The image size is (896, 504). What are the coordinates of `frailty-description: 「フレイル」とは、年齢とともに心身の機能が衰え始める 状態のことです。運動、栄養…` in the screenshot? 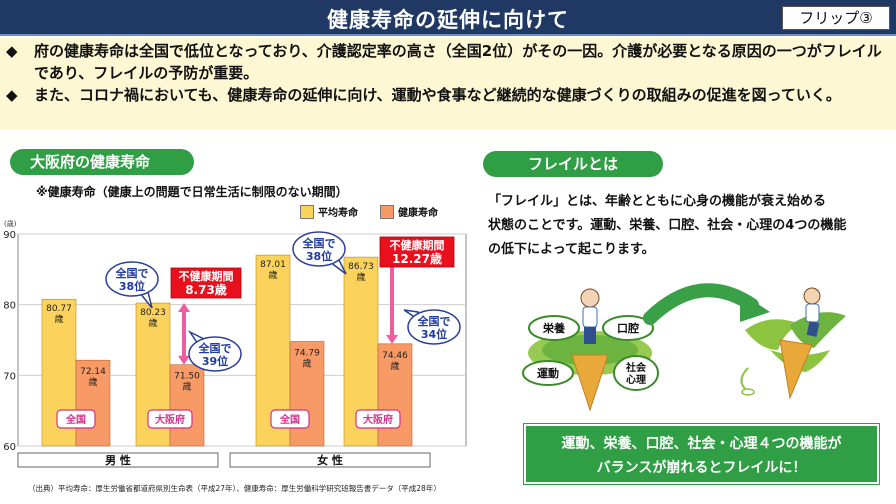 It's located at (688, 226).